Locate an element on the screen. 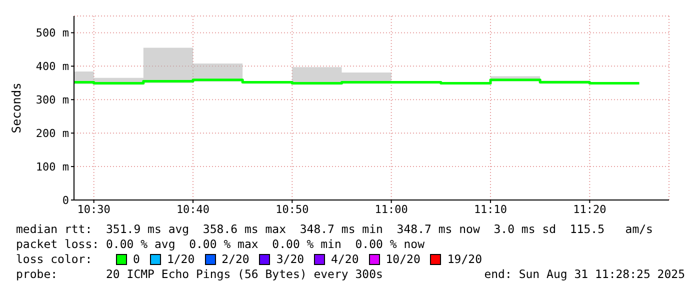 The width and height of the screenshot is (697, 297). x-tick-label: 11:10 is located at coordinates (491, 209).